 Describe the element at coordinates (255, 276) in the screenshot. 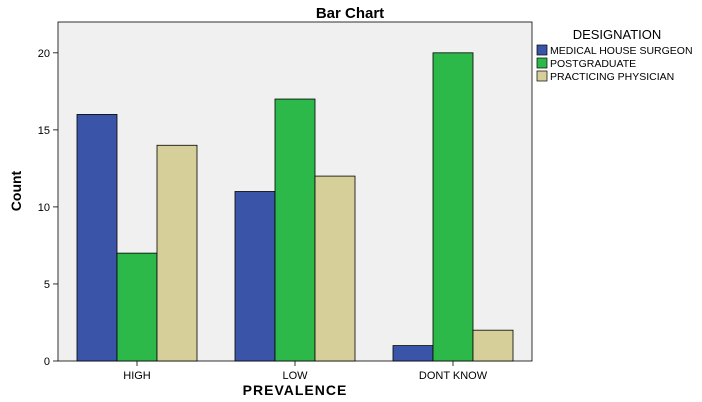

I see `bar-medical-house-surgeon-low` at that location.